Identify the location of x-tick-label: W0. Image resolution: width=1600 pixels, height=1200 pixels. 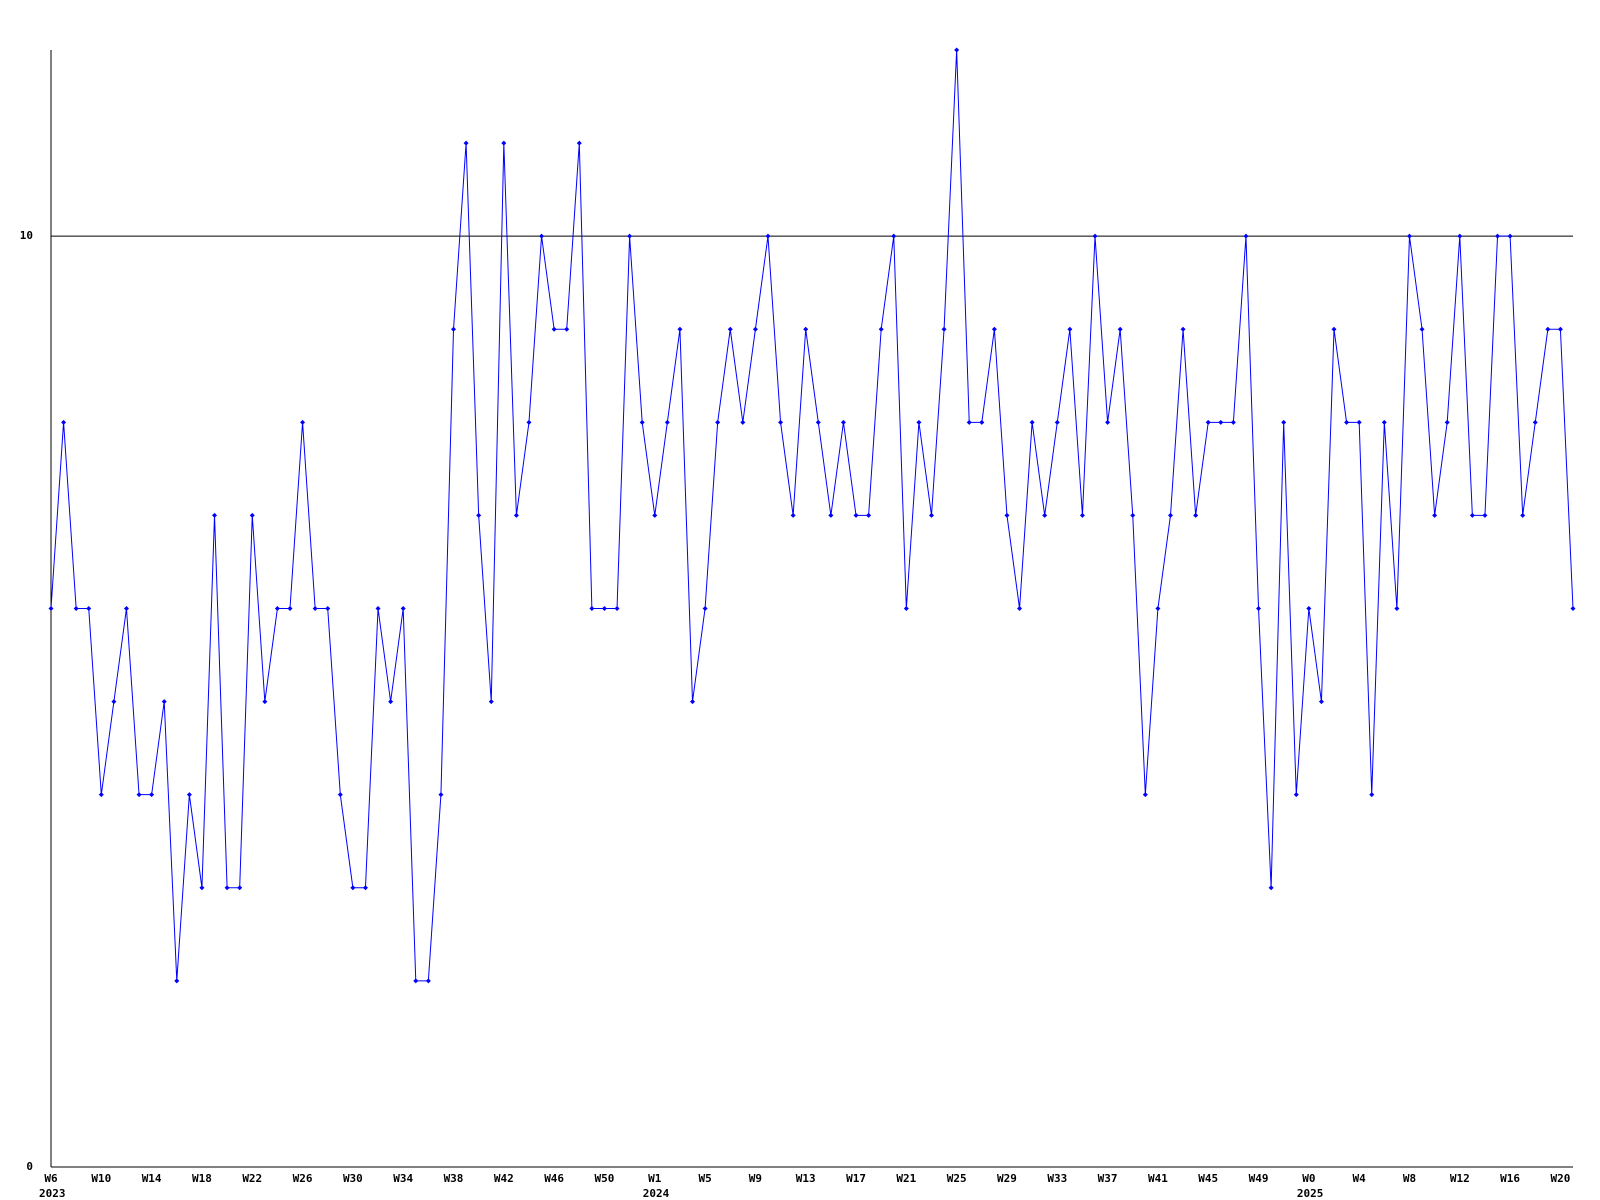
(1308, 1178).